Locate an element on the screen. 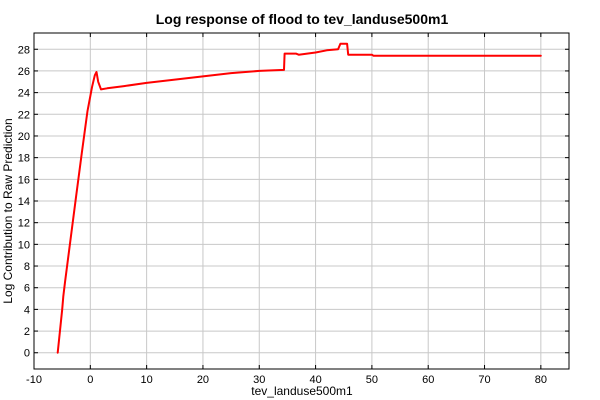 The height and width of the screenshot is (400, 600). y-tick-label: 2 is located at coordinates (27, 332).